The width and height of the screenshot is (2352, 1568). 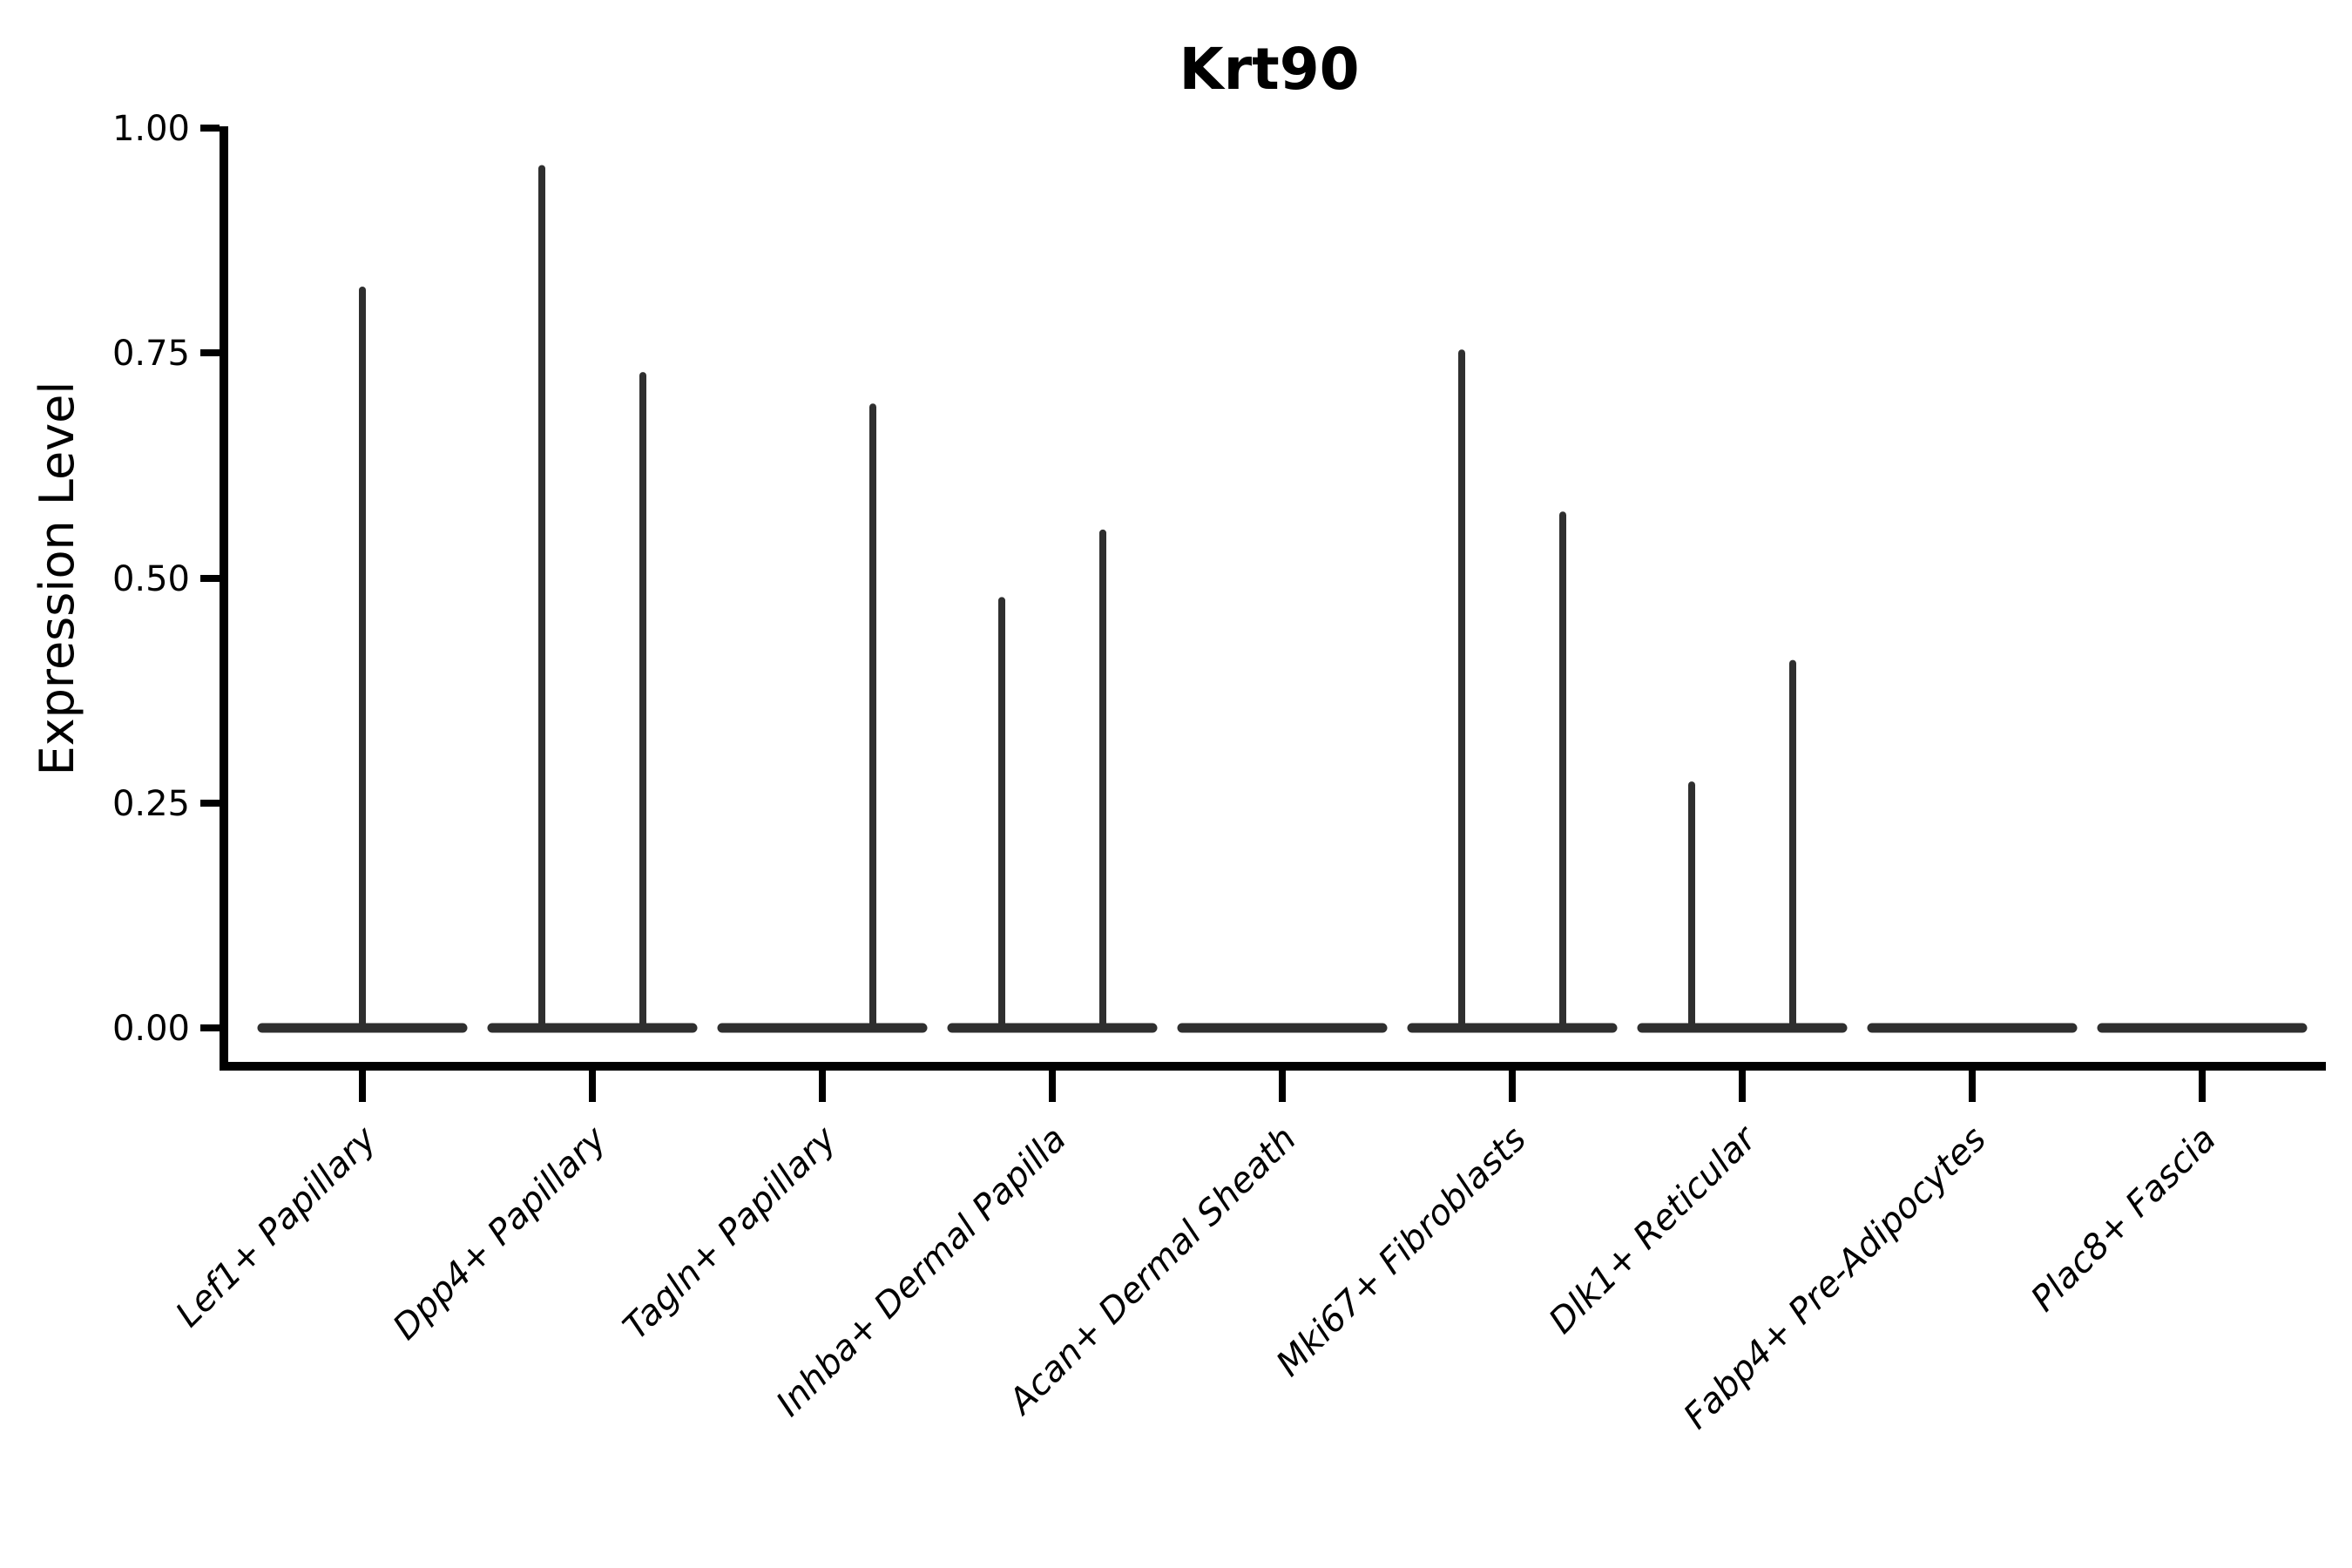 What do you see at coordinates (151, 804) in the screenshot?
I see `y-tick-label: 0.25` at bounding box center [151, 804].